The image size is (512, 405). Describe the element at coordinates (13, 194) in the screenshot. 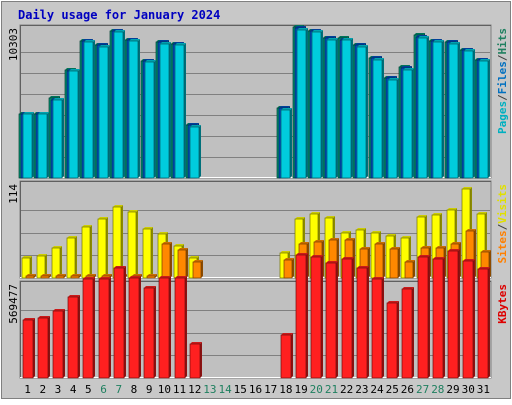

I see `y-max-label-visits-sites: 114` at that location.